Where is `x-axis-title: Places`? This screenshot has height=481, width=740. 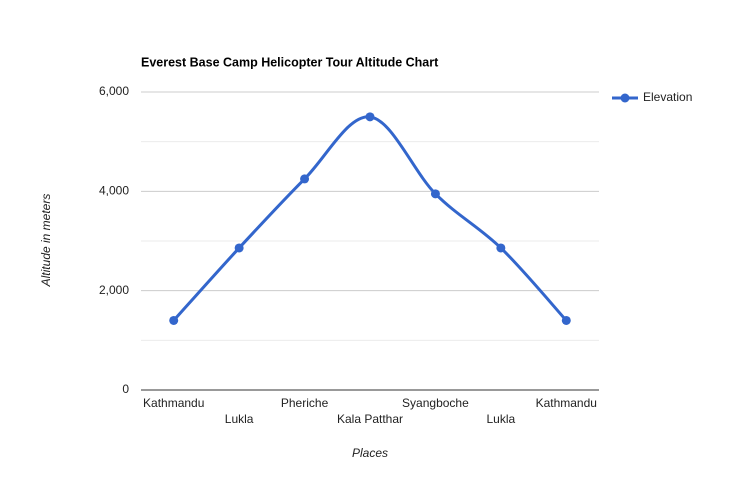
x-axis-title: Places is located at coordinates (370, 453).